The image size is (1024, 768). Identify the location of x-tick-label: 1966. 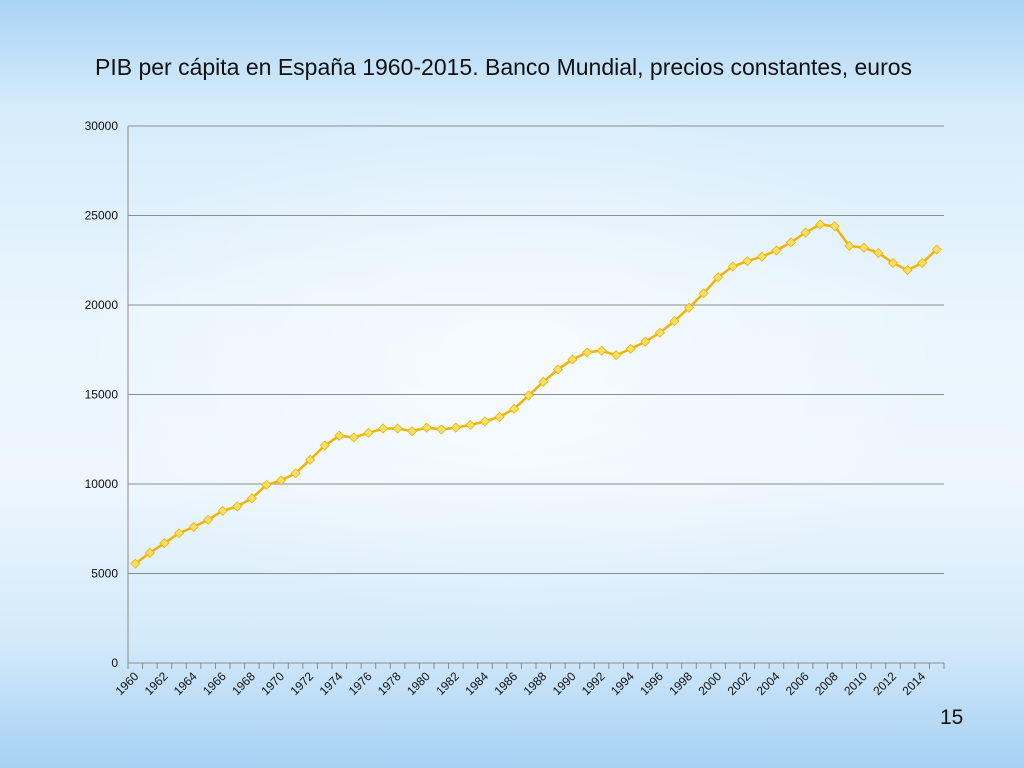
(214, 683).